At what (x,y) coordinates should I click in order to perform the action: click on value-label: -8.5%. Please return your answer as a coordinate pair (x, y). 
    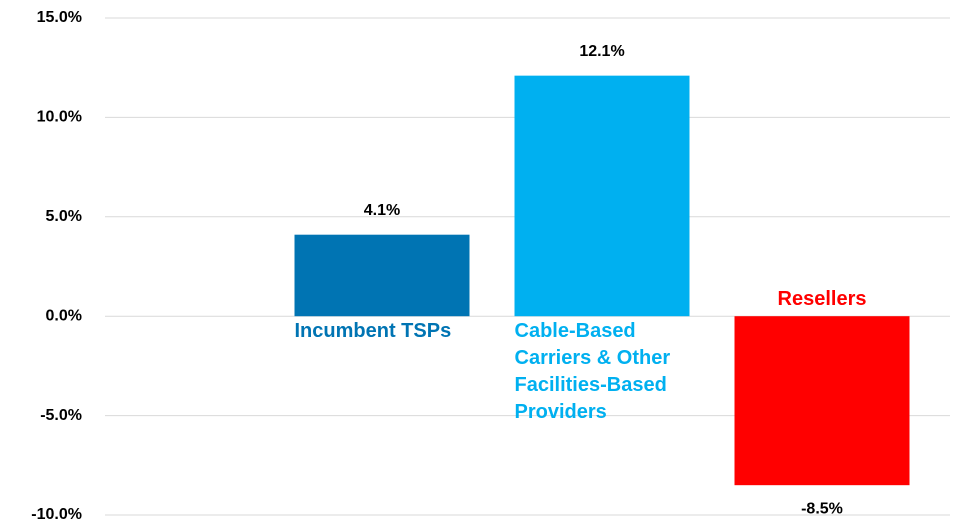
    Looking at the image, I should click on (822, 508).